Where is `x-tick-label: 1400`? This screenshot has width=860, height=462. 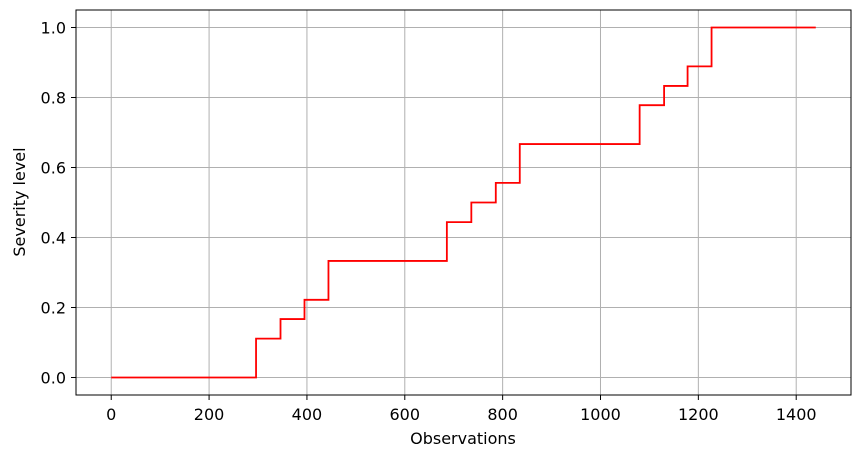 x-tick-label: 1400 is located at coordinates (796, 414).